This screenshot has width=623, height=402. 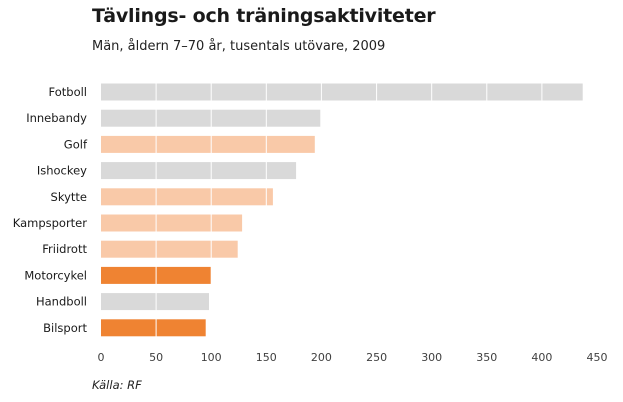 What do you see at coordinates (266, 357) in the screenshot?
I see `x-tick-label: 150` at bounding box center [266, 357].